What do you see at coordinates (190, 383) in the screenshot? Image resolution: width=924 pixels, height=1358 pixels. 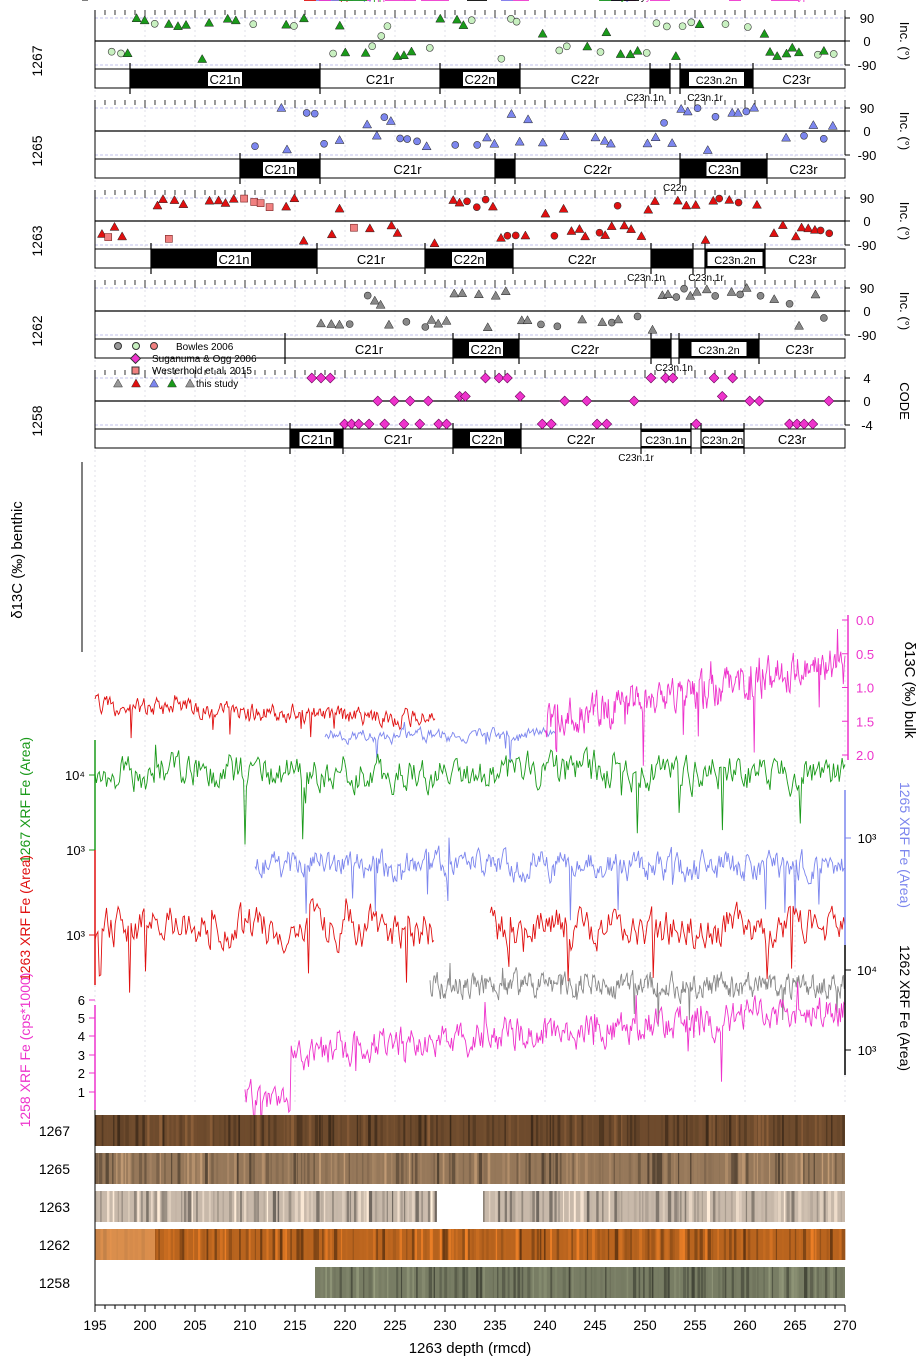 I see `legend-swatch` at bounding box center [190, 383].